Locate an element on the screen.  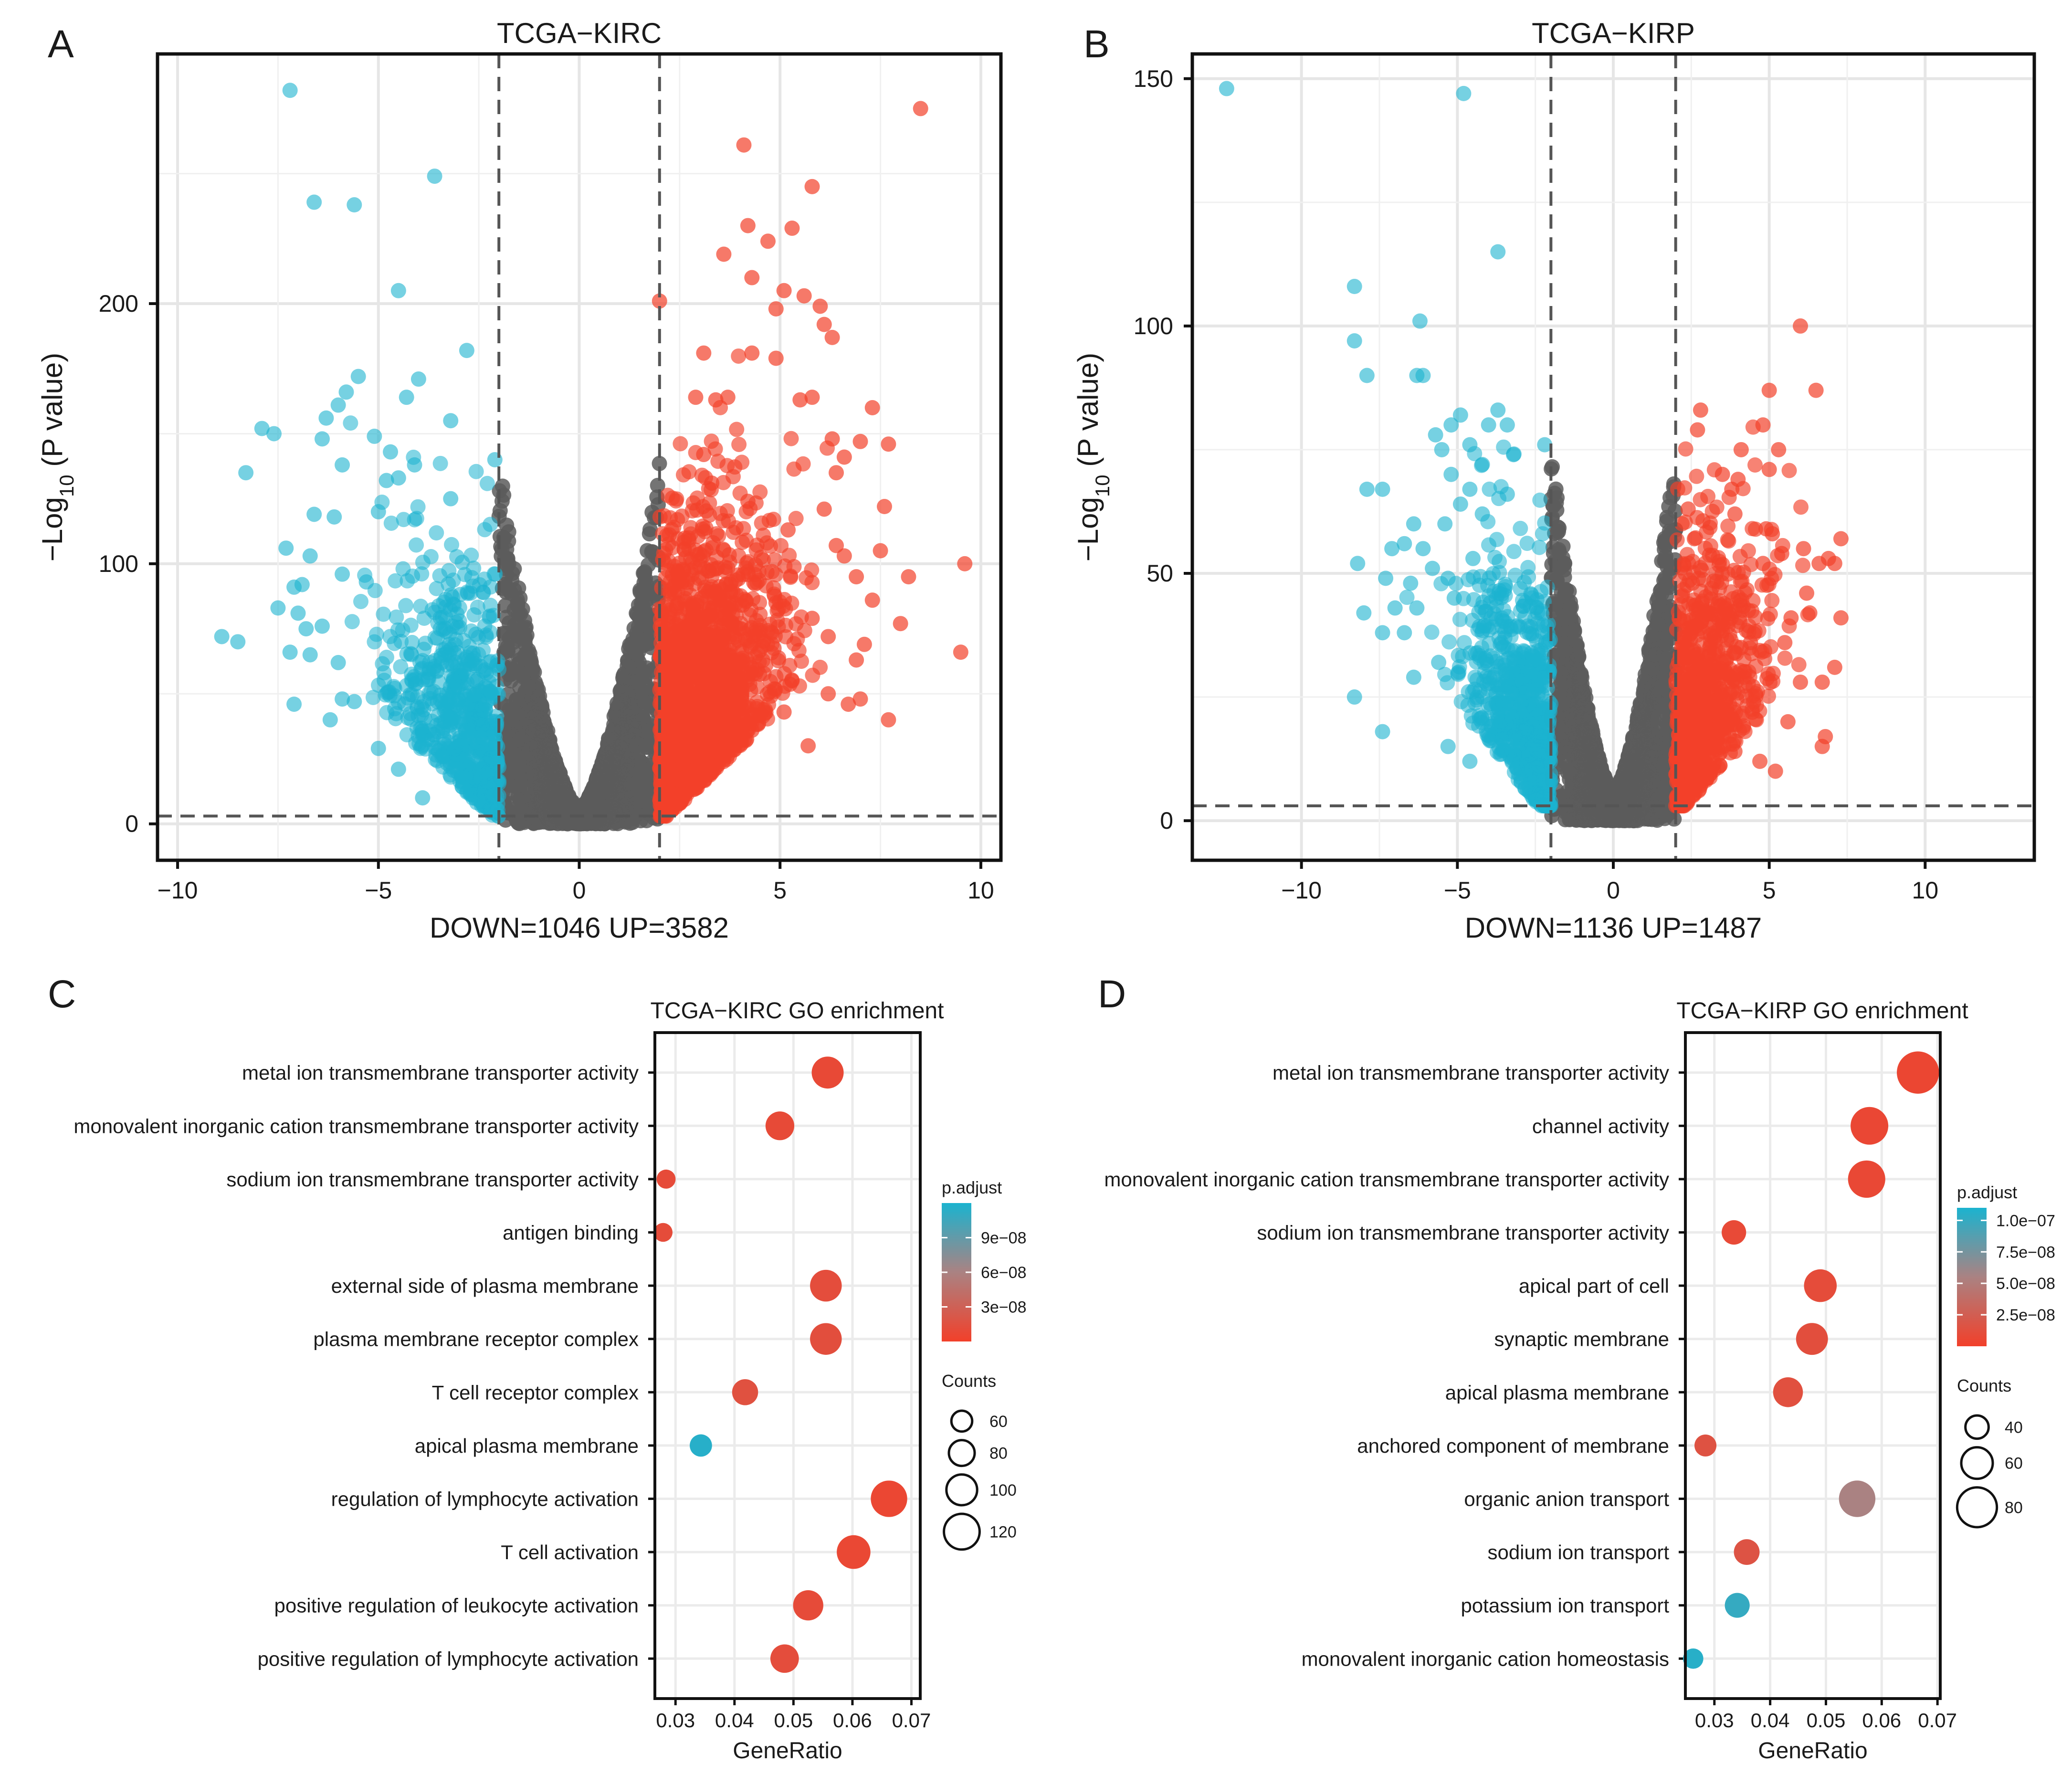
panel-label-a: A is located at coordinates (61, 44).